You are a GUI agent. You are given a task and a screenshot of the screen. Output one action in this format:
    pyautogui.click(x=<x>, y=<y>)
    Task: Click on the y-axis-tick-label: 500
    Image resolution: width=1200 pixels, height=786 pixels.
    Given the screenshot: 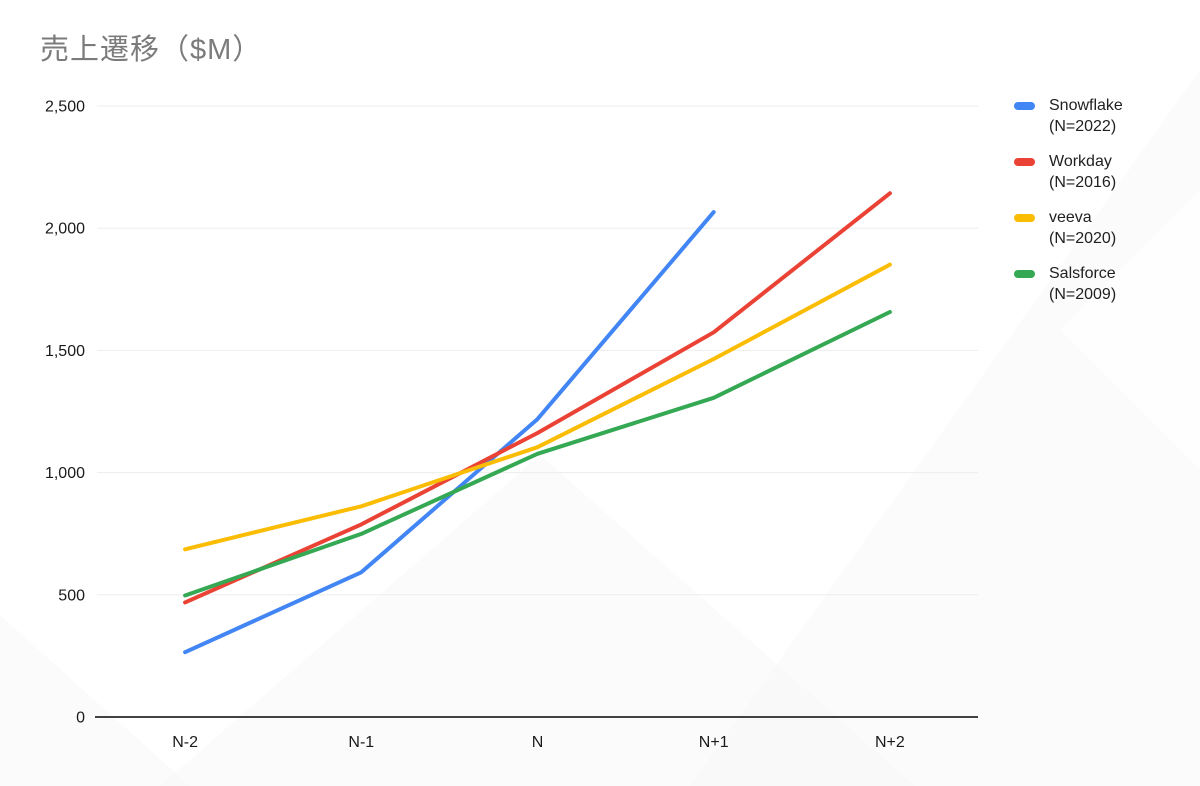 What is the action you would take?
    pyautogui.click(x=71, y=595)
    